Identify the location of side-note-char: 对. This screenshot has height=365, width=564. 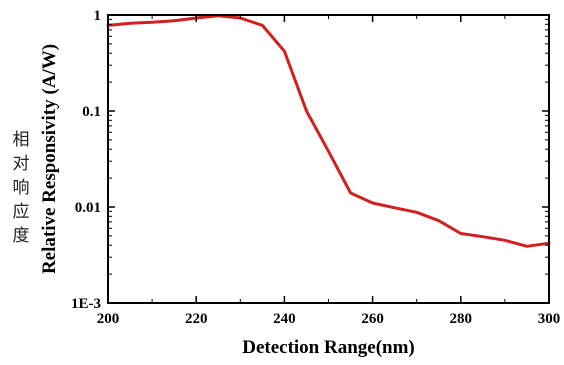
(21, 164).